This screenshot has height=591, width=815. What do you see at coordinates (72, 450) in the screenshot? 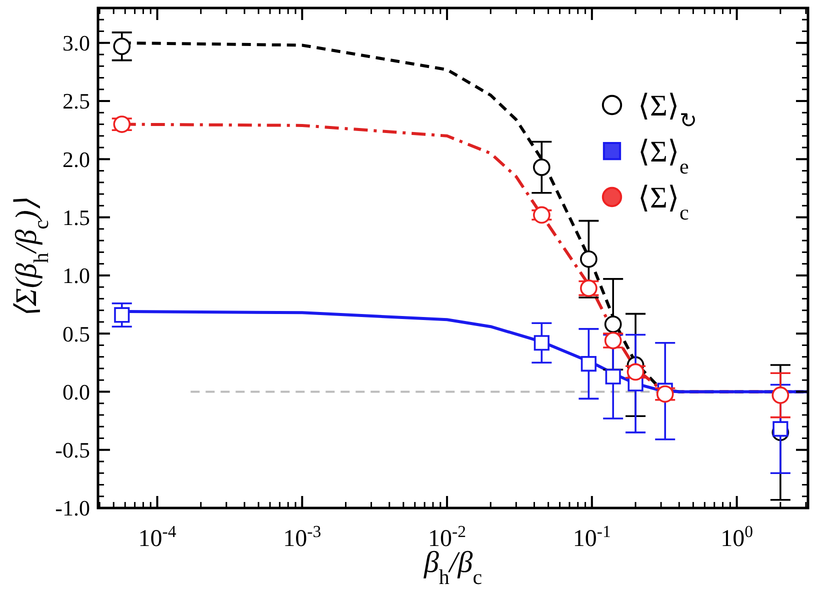
I see `y-tick-label: -0.5` at bounding box center [72, 450].